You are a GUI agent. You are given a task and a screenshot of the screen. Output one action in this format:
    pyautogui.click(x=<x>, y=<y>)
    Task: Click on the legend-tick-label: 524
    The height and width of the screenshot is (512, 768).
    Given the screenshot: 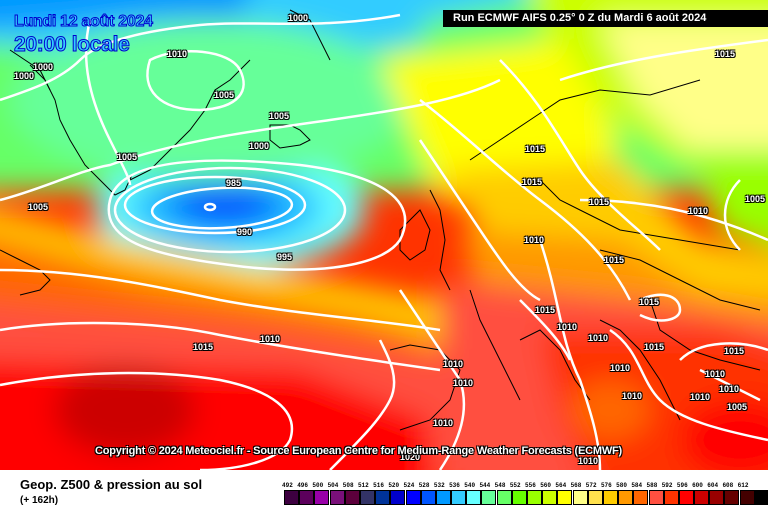 What is the action you would take?
    pyautogui.click(x=409, y=485)
    